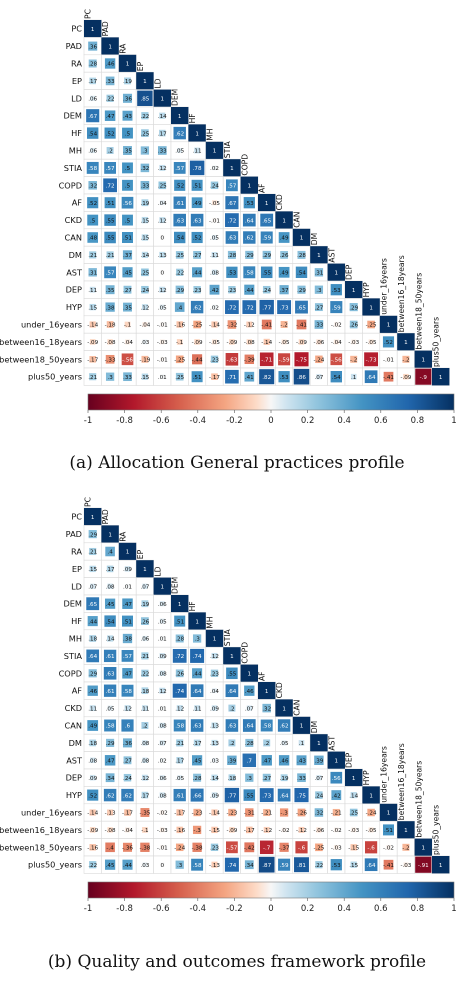 This screenshot has height=984, width=474. What do you see at coordinates (127, 675) in the screenshot?
I see `cell-value-label: .47` at bounding box center [127, 675].